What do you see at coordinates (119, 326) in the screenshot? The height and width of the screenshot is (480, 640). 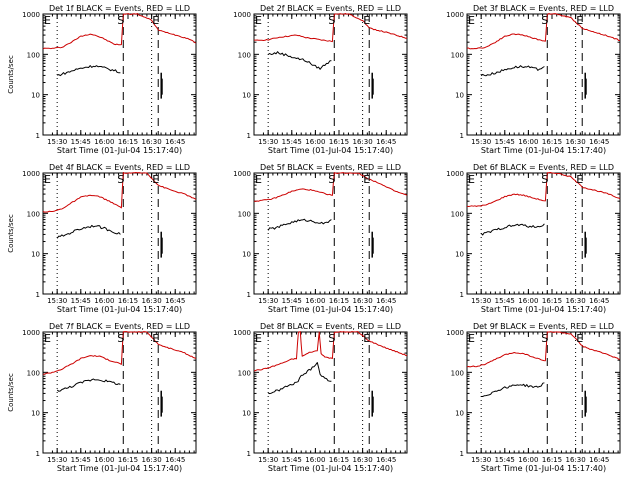 I see `panel-title: Det 7f BLACK = Events, RED = LLD` at bounding box center [119, 326].